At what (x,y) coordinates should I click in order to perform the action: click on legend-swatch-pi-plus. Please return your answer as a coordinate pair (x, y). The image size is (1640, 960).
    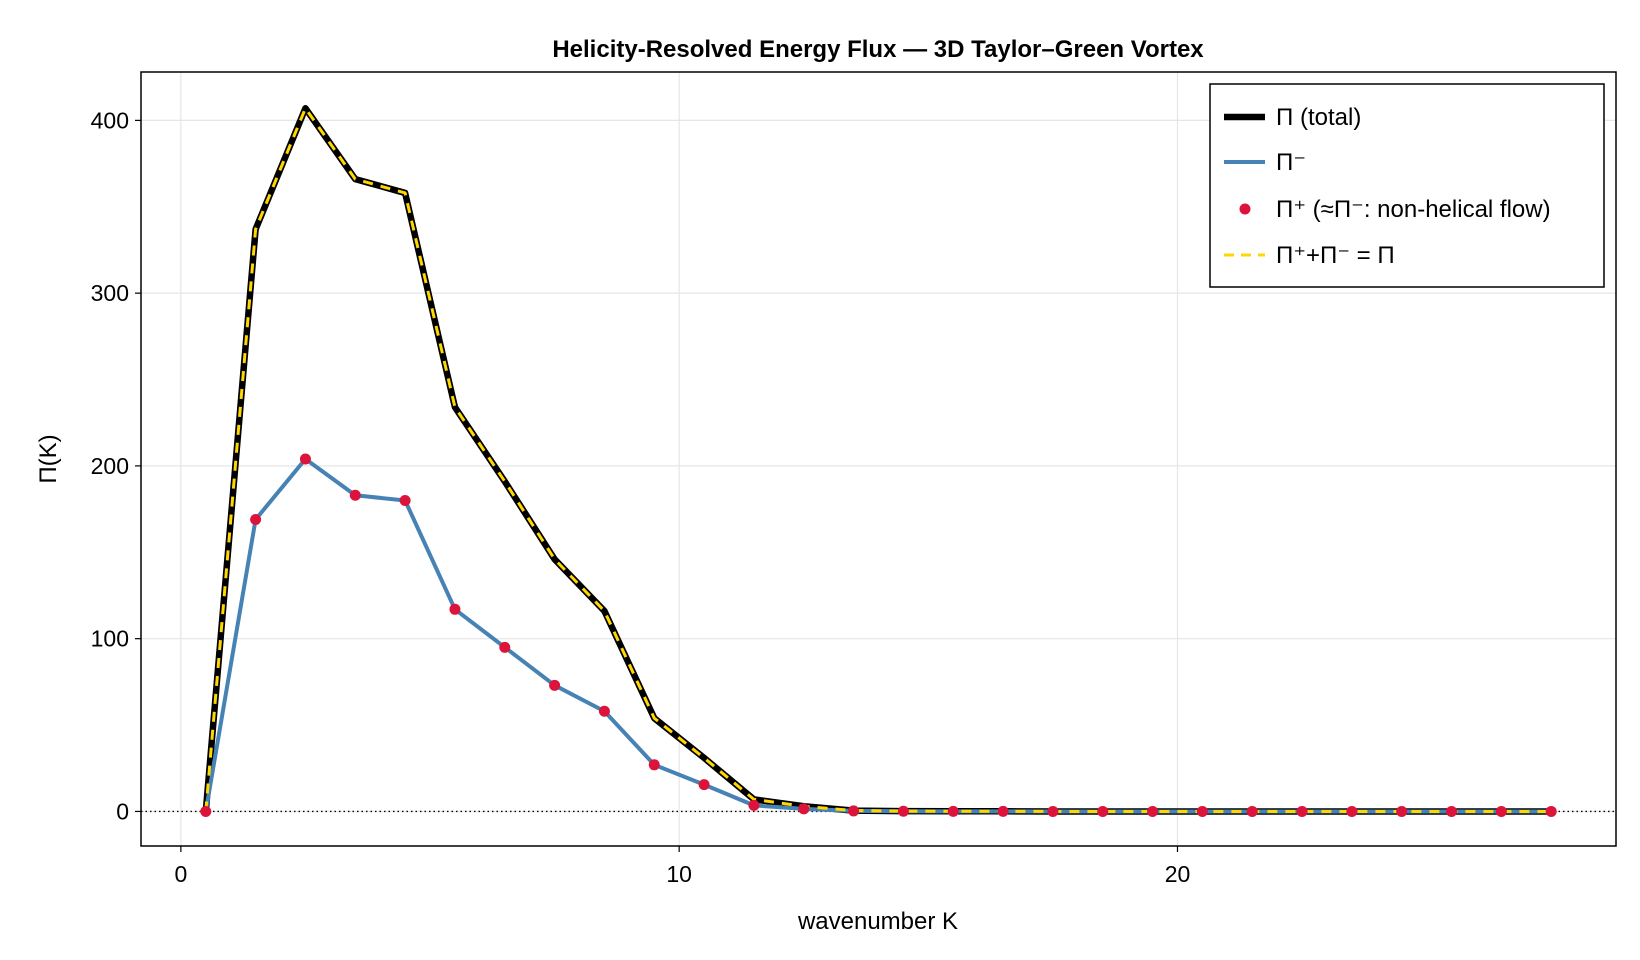
    Looking at the image, I should click on (1245, 209).